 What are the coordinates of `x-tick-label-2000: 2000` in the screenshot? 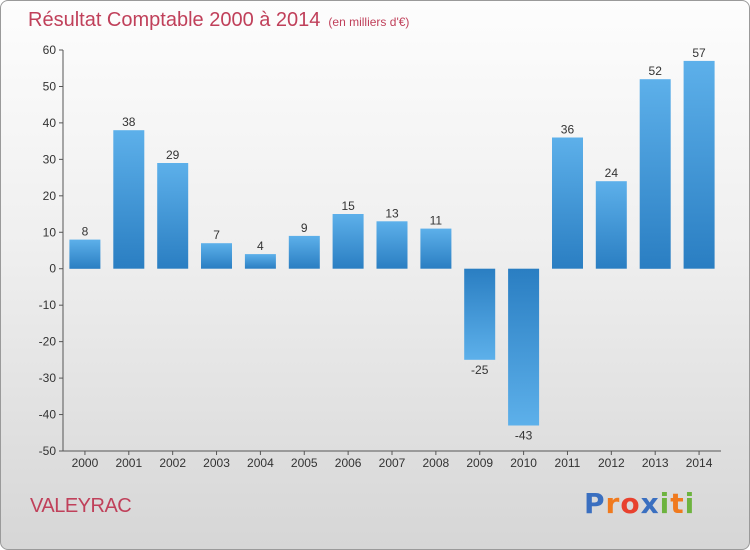 It's located at (85, 463).